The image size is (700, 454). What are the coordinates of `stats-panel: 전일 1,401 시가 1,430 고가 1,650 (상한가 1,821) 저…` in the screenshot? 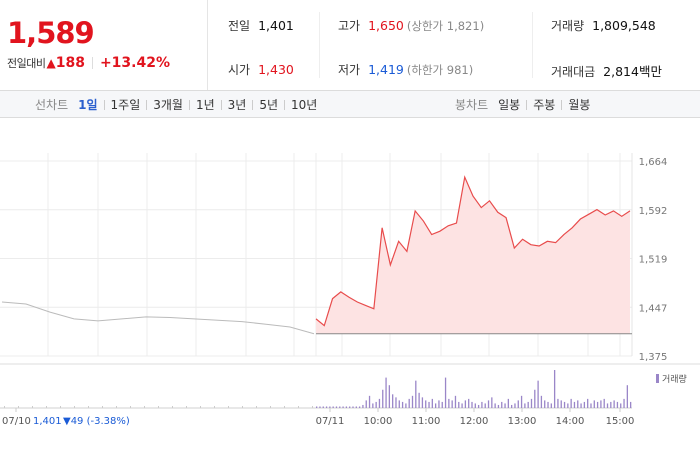 It's located at (454, 45).